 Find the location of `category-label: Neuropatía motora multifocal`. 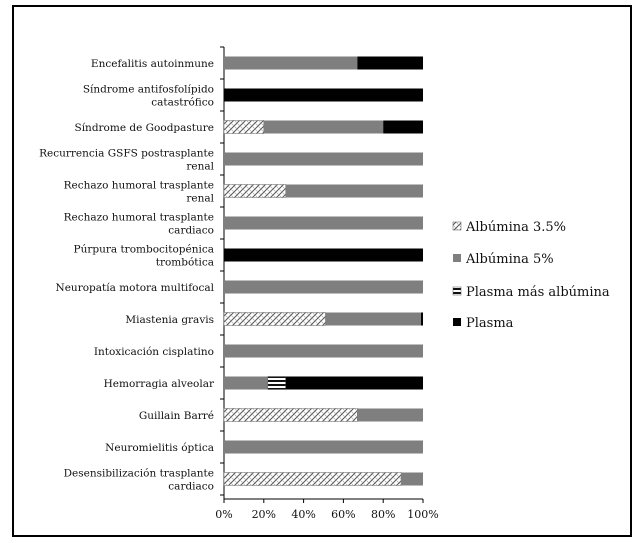

category-label: Neuropatía motora multifocal is located at coordinates (135, 288).